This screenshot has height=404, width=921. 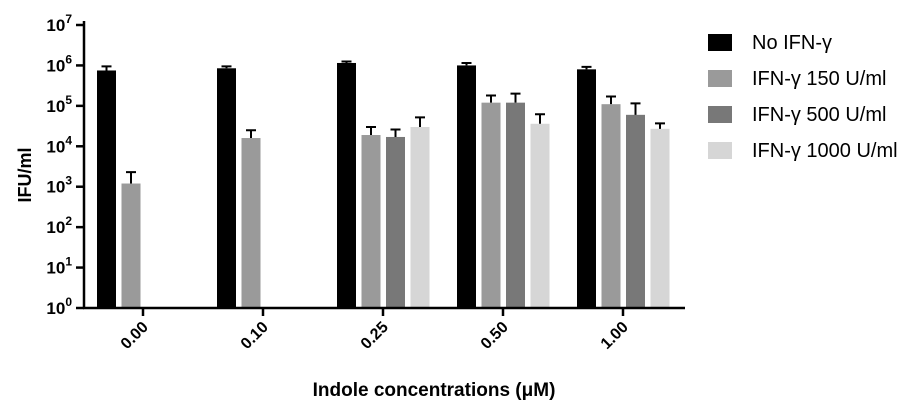 What do you see at coordinates (819, 115) in the screenshot?
I see `legend-label-3: IFN-γ 500 U/ml` at bounding box center [819, 115].